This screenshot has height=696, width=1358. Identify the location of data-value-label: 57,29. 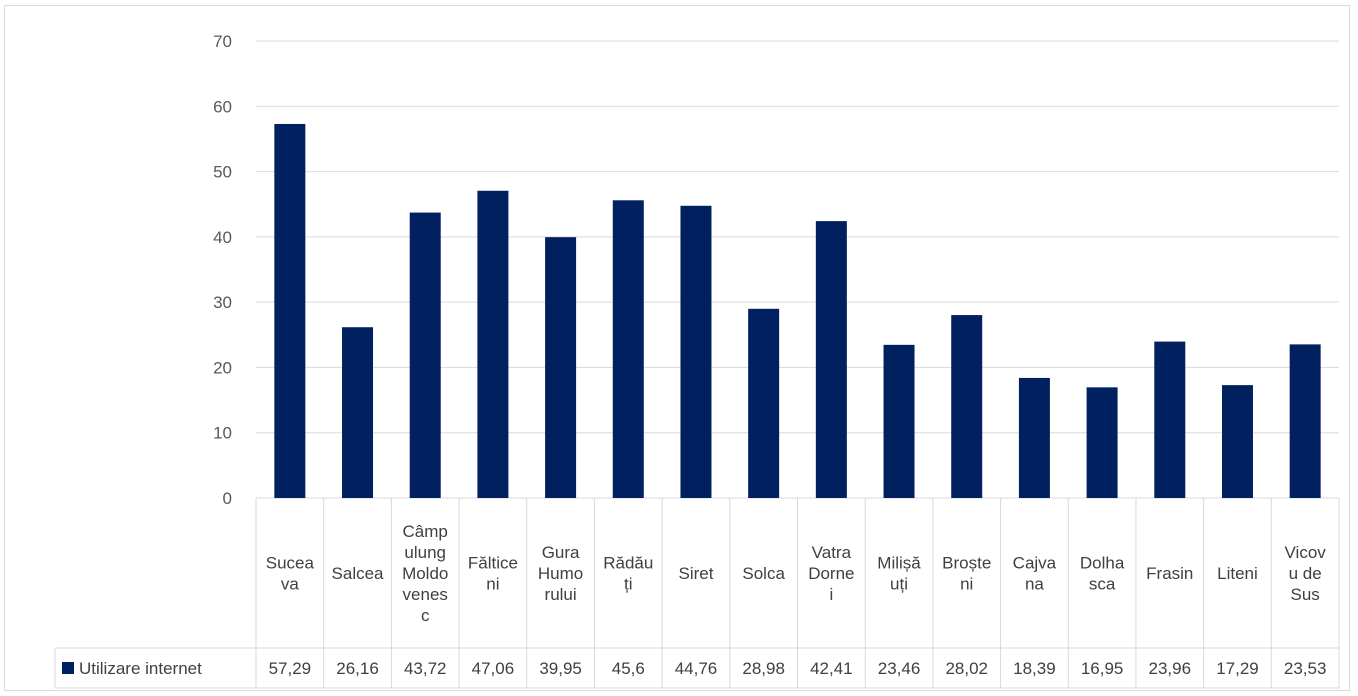
(290, 668).